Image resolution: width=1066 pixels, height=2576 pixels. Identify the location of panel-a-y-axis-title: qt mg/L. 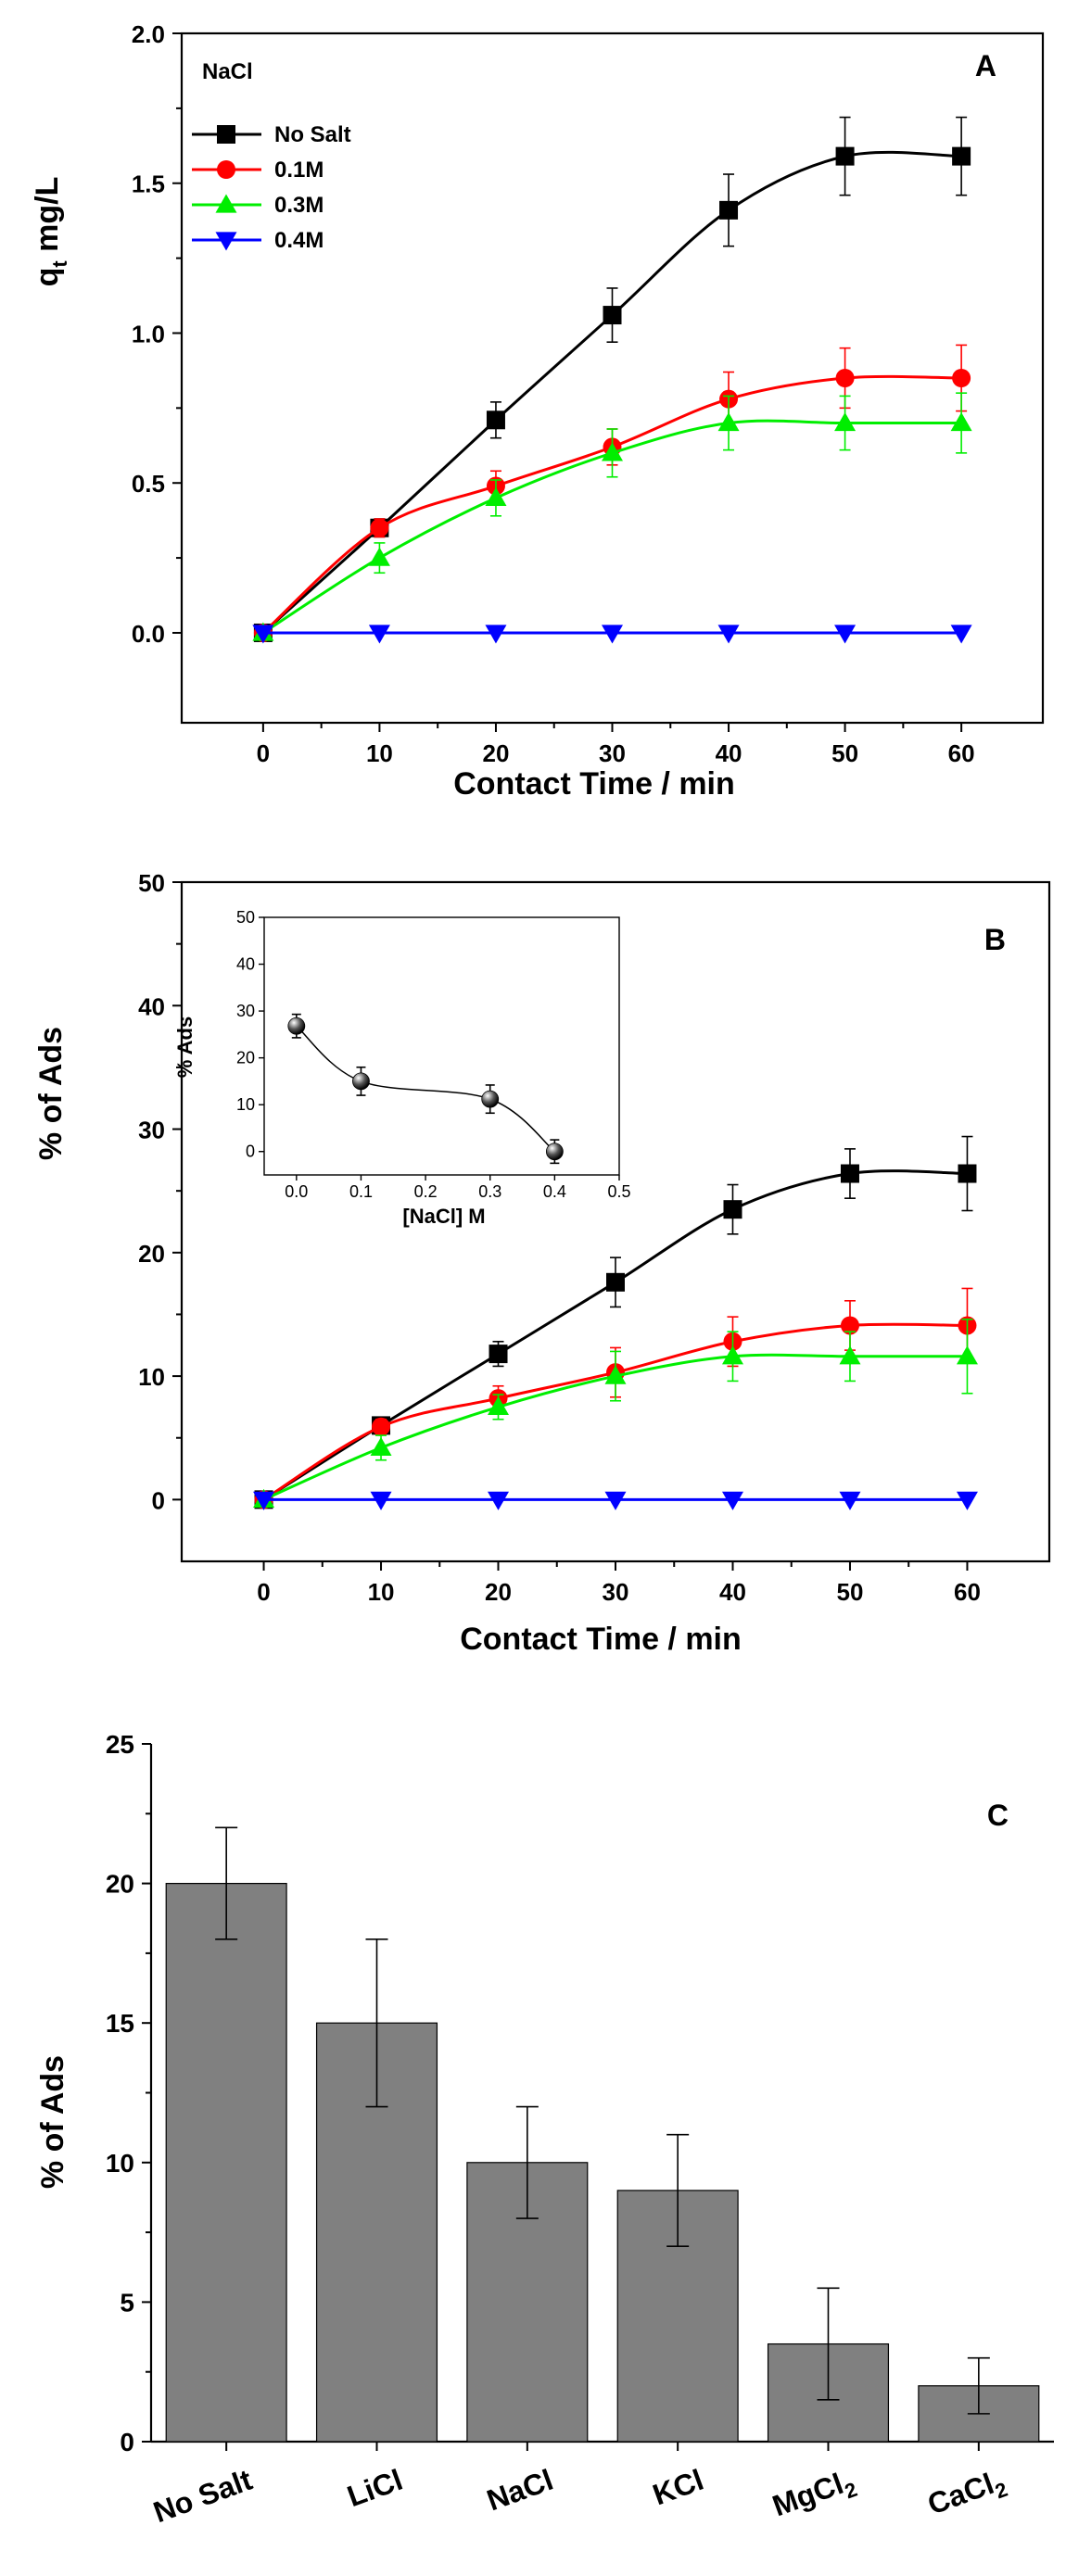
(50, 232).